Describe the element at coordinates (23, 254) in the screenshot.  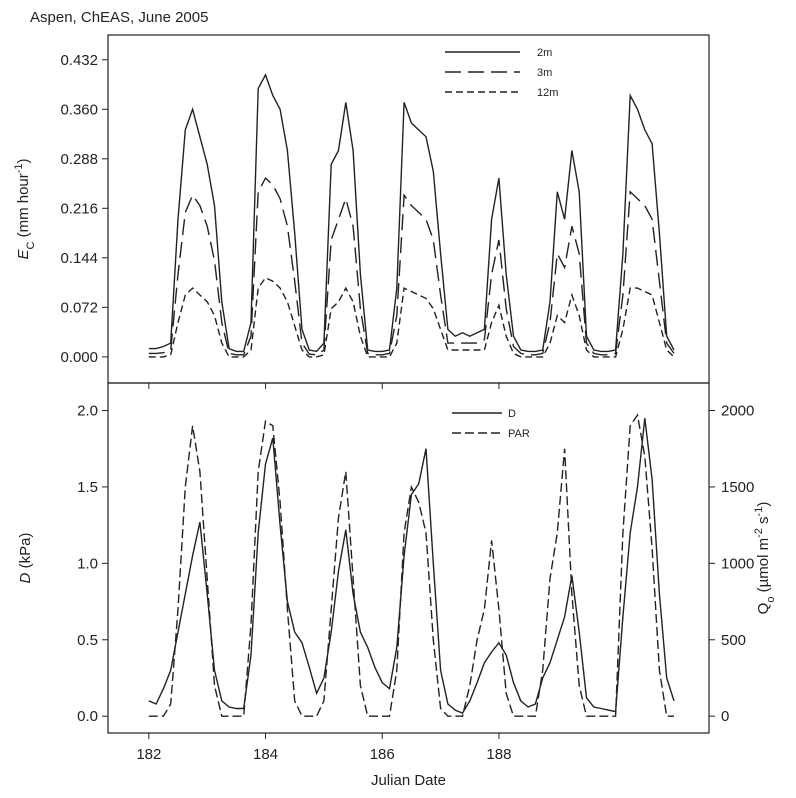
I see `y-axis-label-part: E` at that location.